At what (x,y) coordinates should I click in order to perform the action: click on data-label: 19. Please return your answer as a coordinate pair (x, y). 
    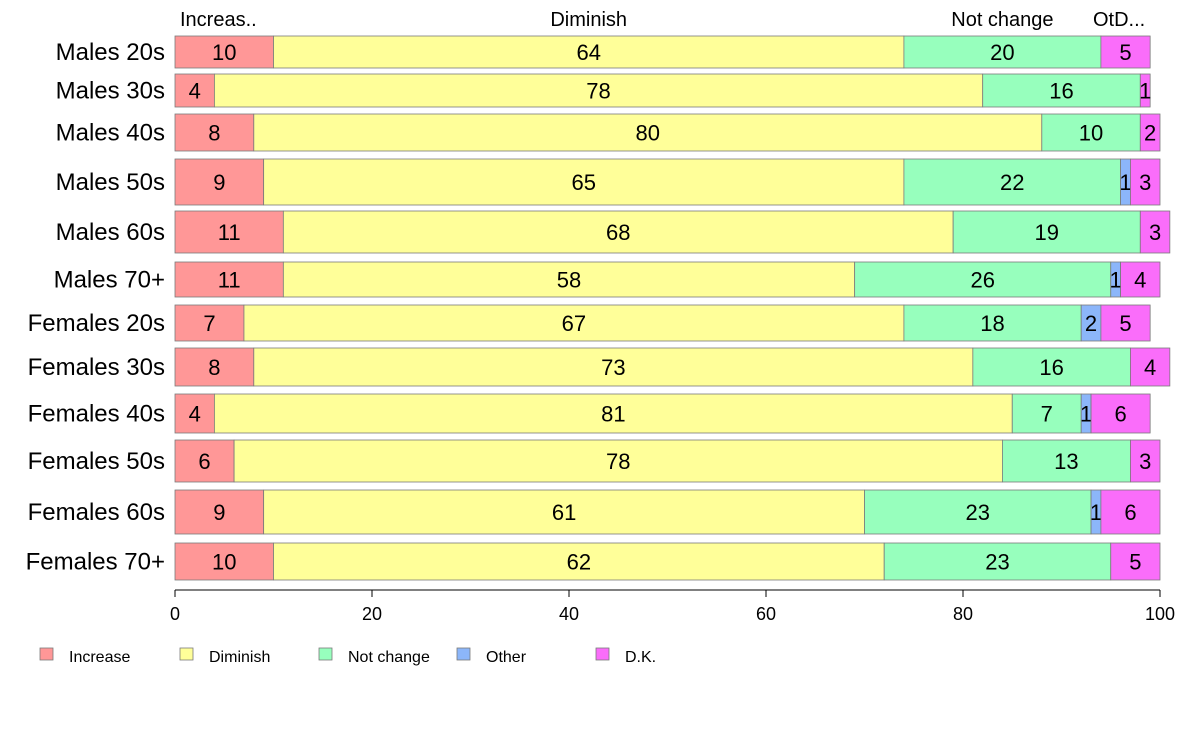
    Looking at the image, I should click on (1046, 232).